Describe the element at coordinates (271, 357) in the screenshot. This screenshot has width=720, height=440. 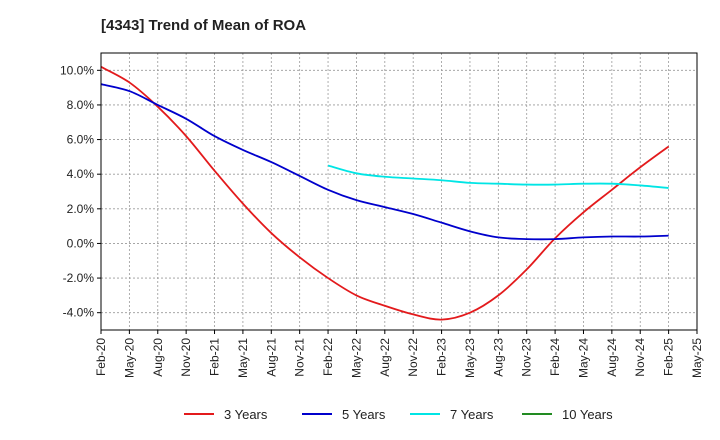
I see `x-tick-label: Aug-21` at that location.